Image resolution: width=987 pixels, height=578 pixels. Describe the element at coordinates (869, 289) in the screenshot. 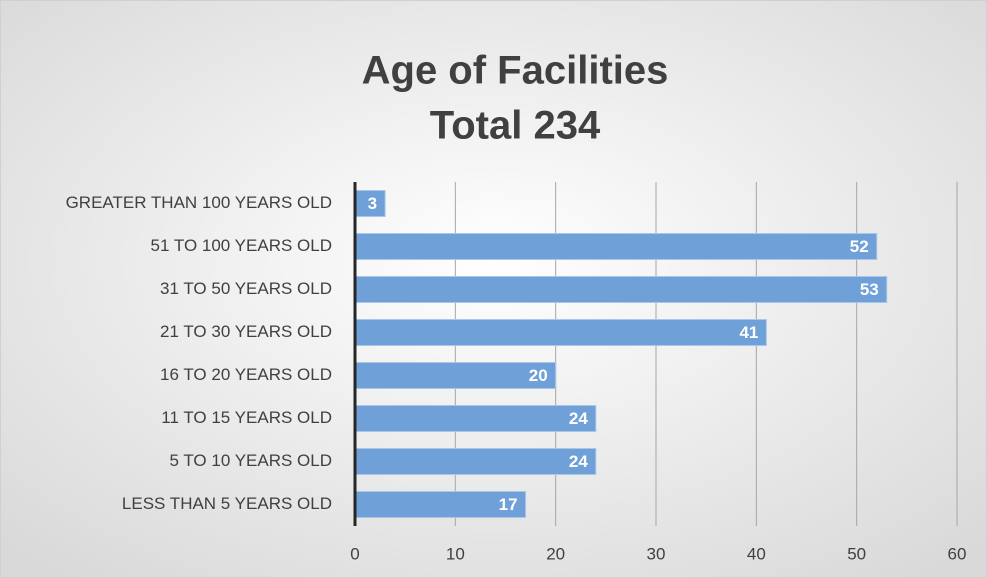

I see `data-label: 53` at that location.